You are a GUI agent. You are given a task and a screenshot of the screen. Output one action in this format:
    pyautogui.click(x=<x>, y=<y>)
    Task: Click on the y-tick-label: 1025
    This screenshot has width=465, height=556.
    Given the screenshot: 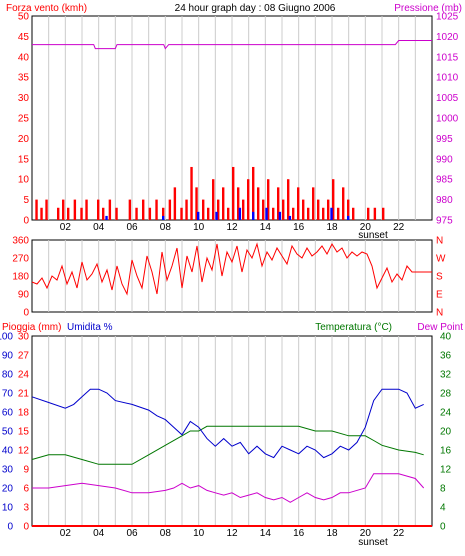 What is the action you would take?
    pyautogui.click(x=447, y=17)
    